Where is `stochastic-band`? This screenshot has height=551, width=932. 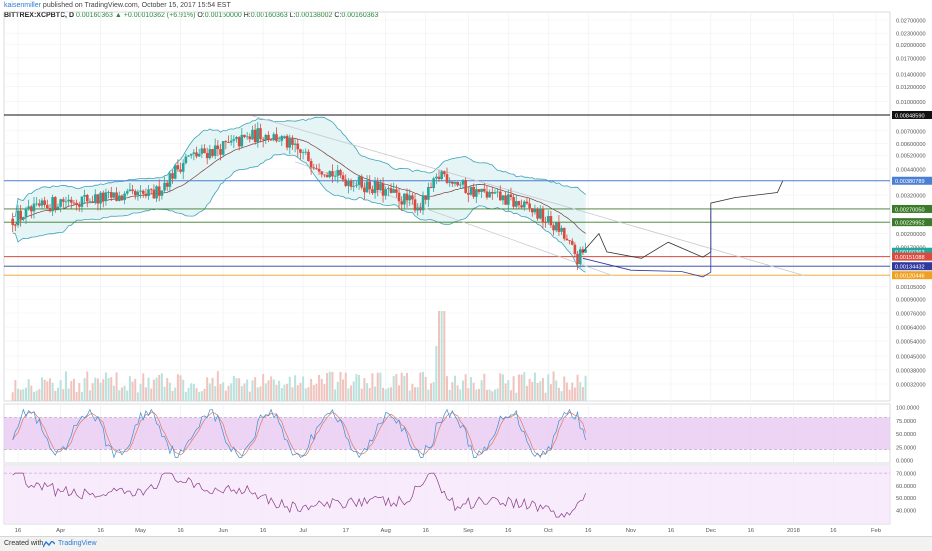
stochastic-band is located at coordinates (447, 433).